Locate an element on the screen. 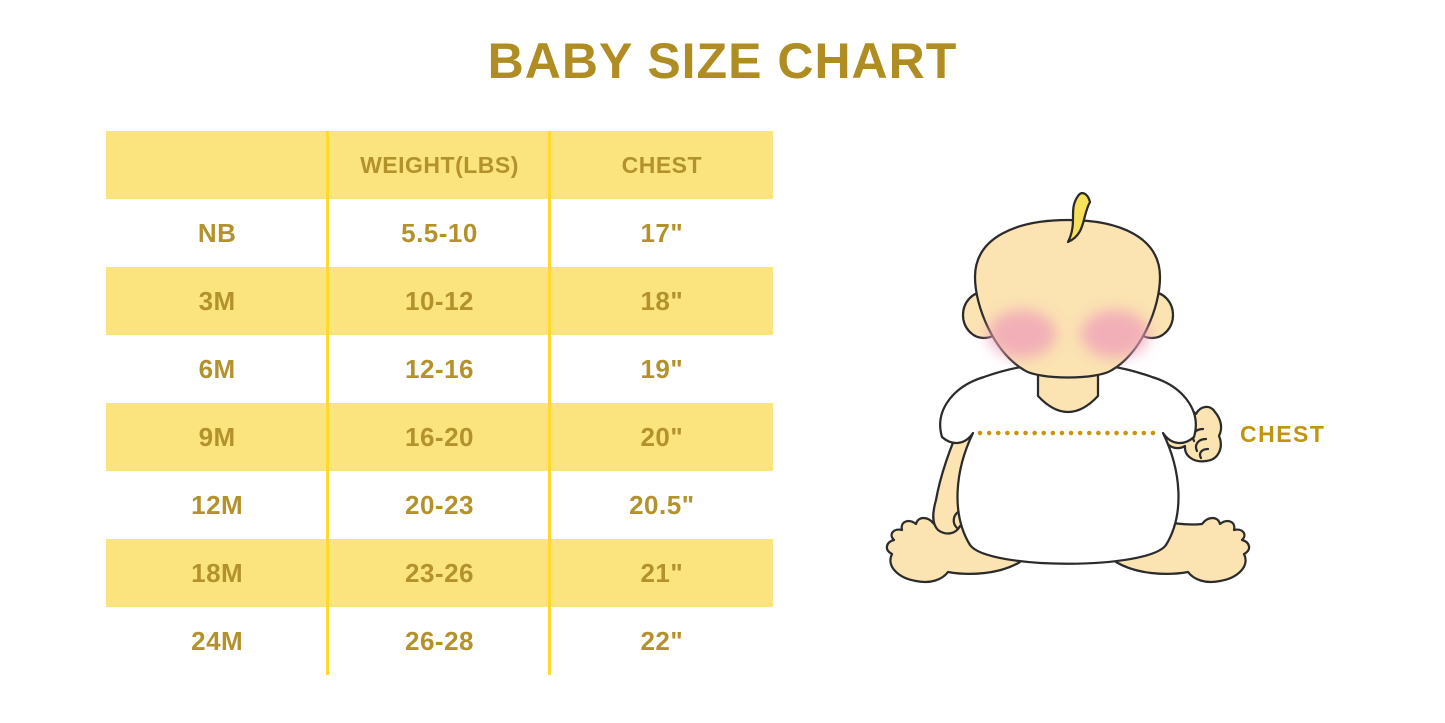  table-row: NB 5.5-10 17" is located at coordinates (439, 233).